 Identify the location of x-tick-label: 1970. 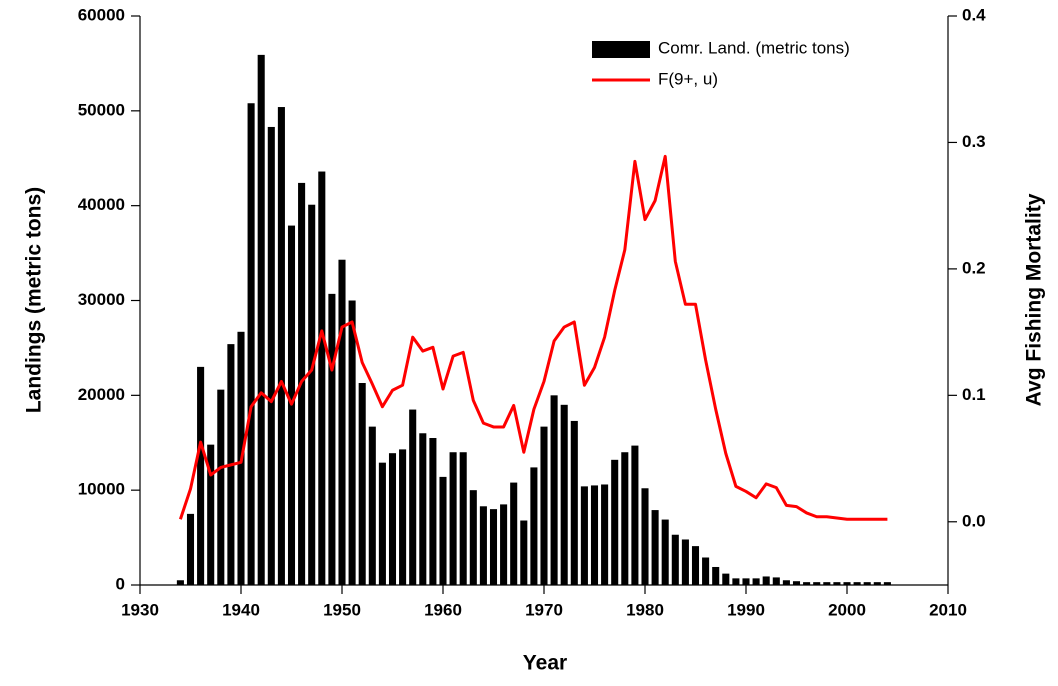
(544, 609).